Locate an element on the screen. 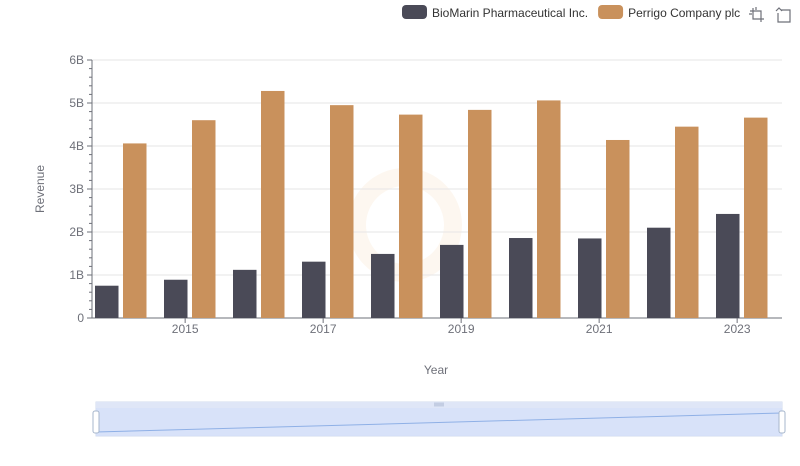 The width and height of the screenshot is (800, 466). bar-perrigo-2014 is located at coordinates (135, 230).